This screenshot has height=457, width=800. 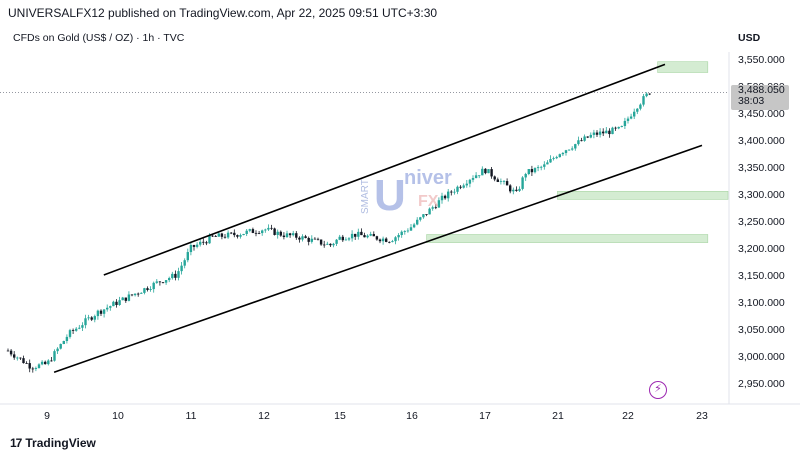 What do you see at coordinates (761, 303) in the screenshot?
I see `y-tick-label: 3,100.000` at bounding box center [761, 303].